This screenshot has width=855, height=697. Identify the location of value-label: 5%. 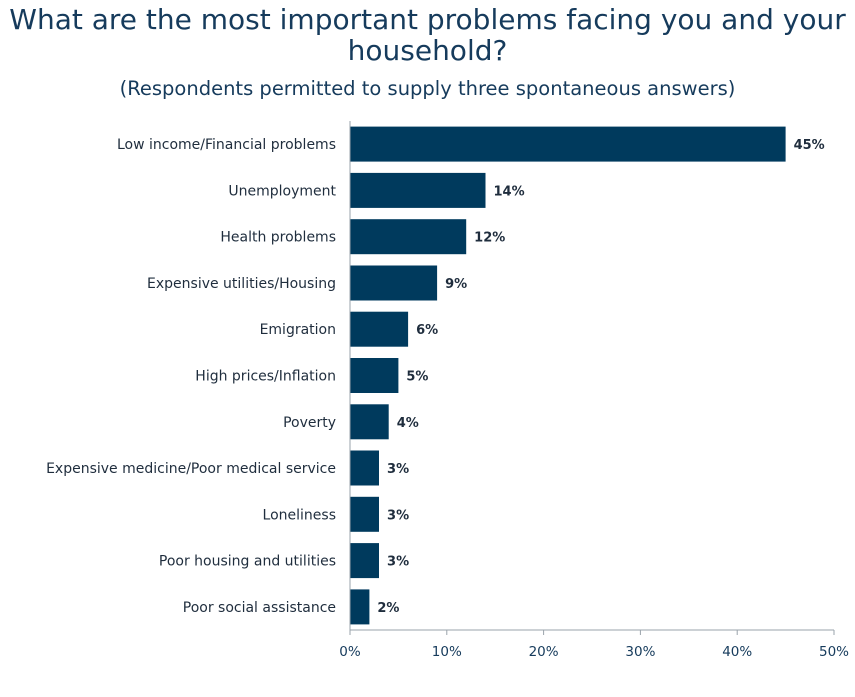
(417, 377).